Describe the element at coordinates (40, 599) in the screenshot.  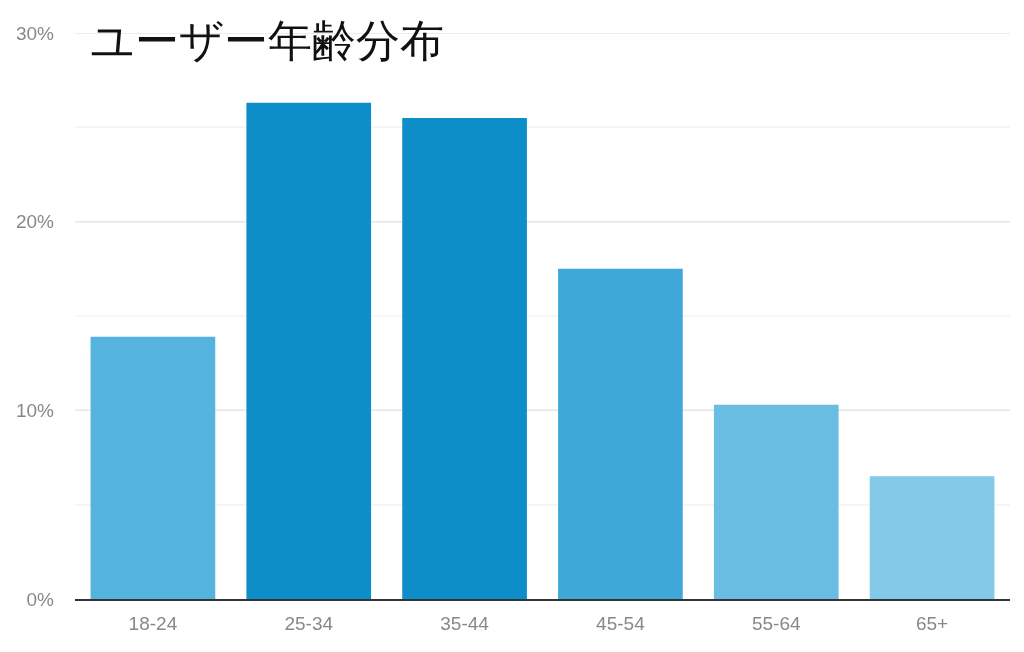
I see `y-tick-label: 0%` at that location.